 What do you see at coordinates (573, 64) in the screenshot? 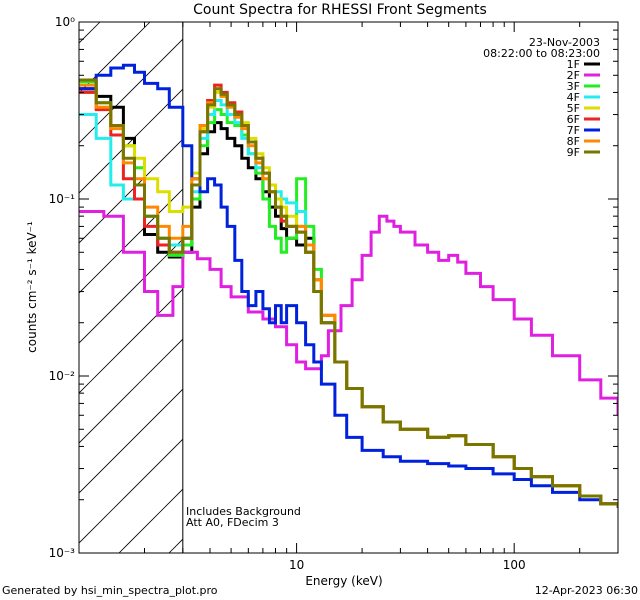
I see `legend-label-1F: 1F` at bounding box center [573, 64].